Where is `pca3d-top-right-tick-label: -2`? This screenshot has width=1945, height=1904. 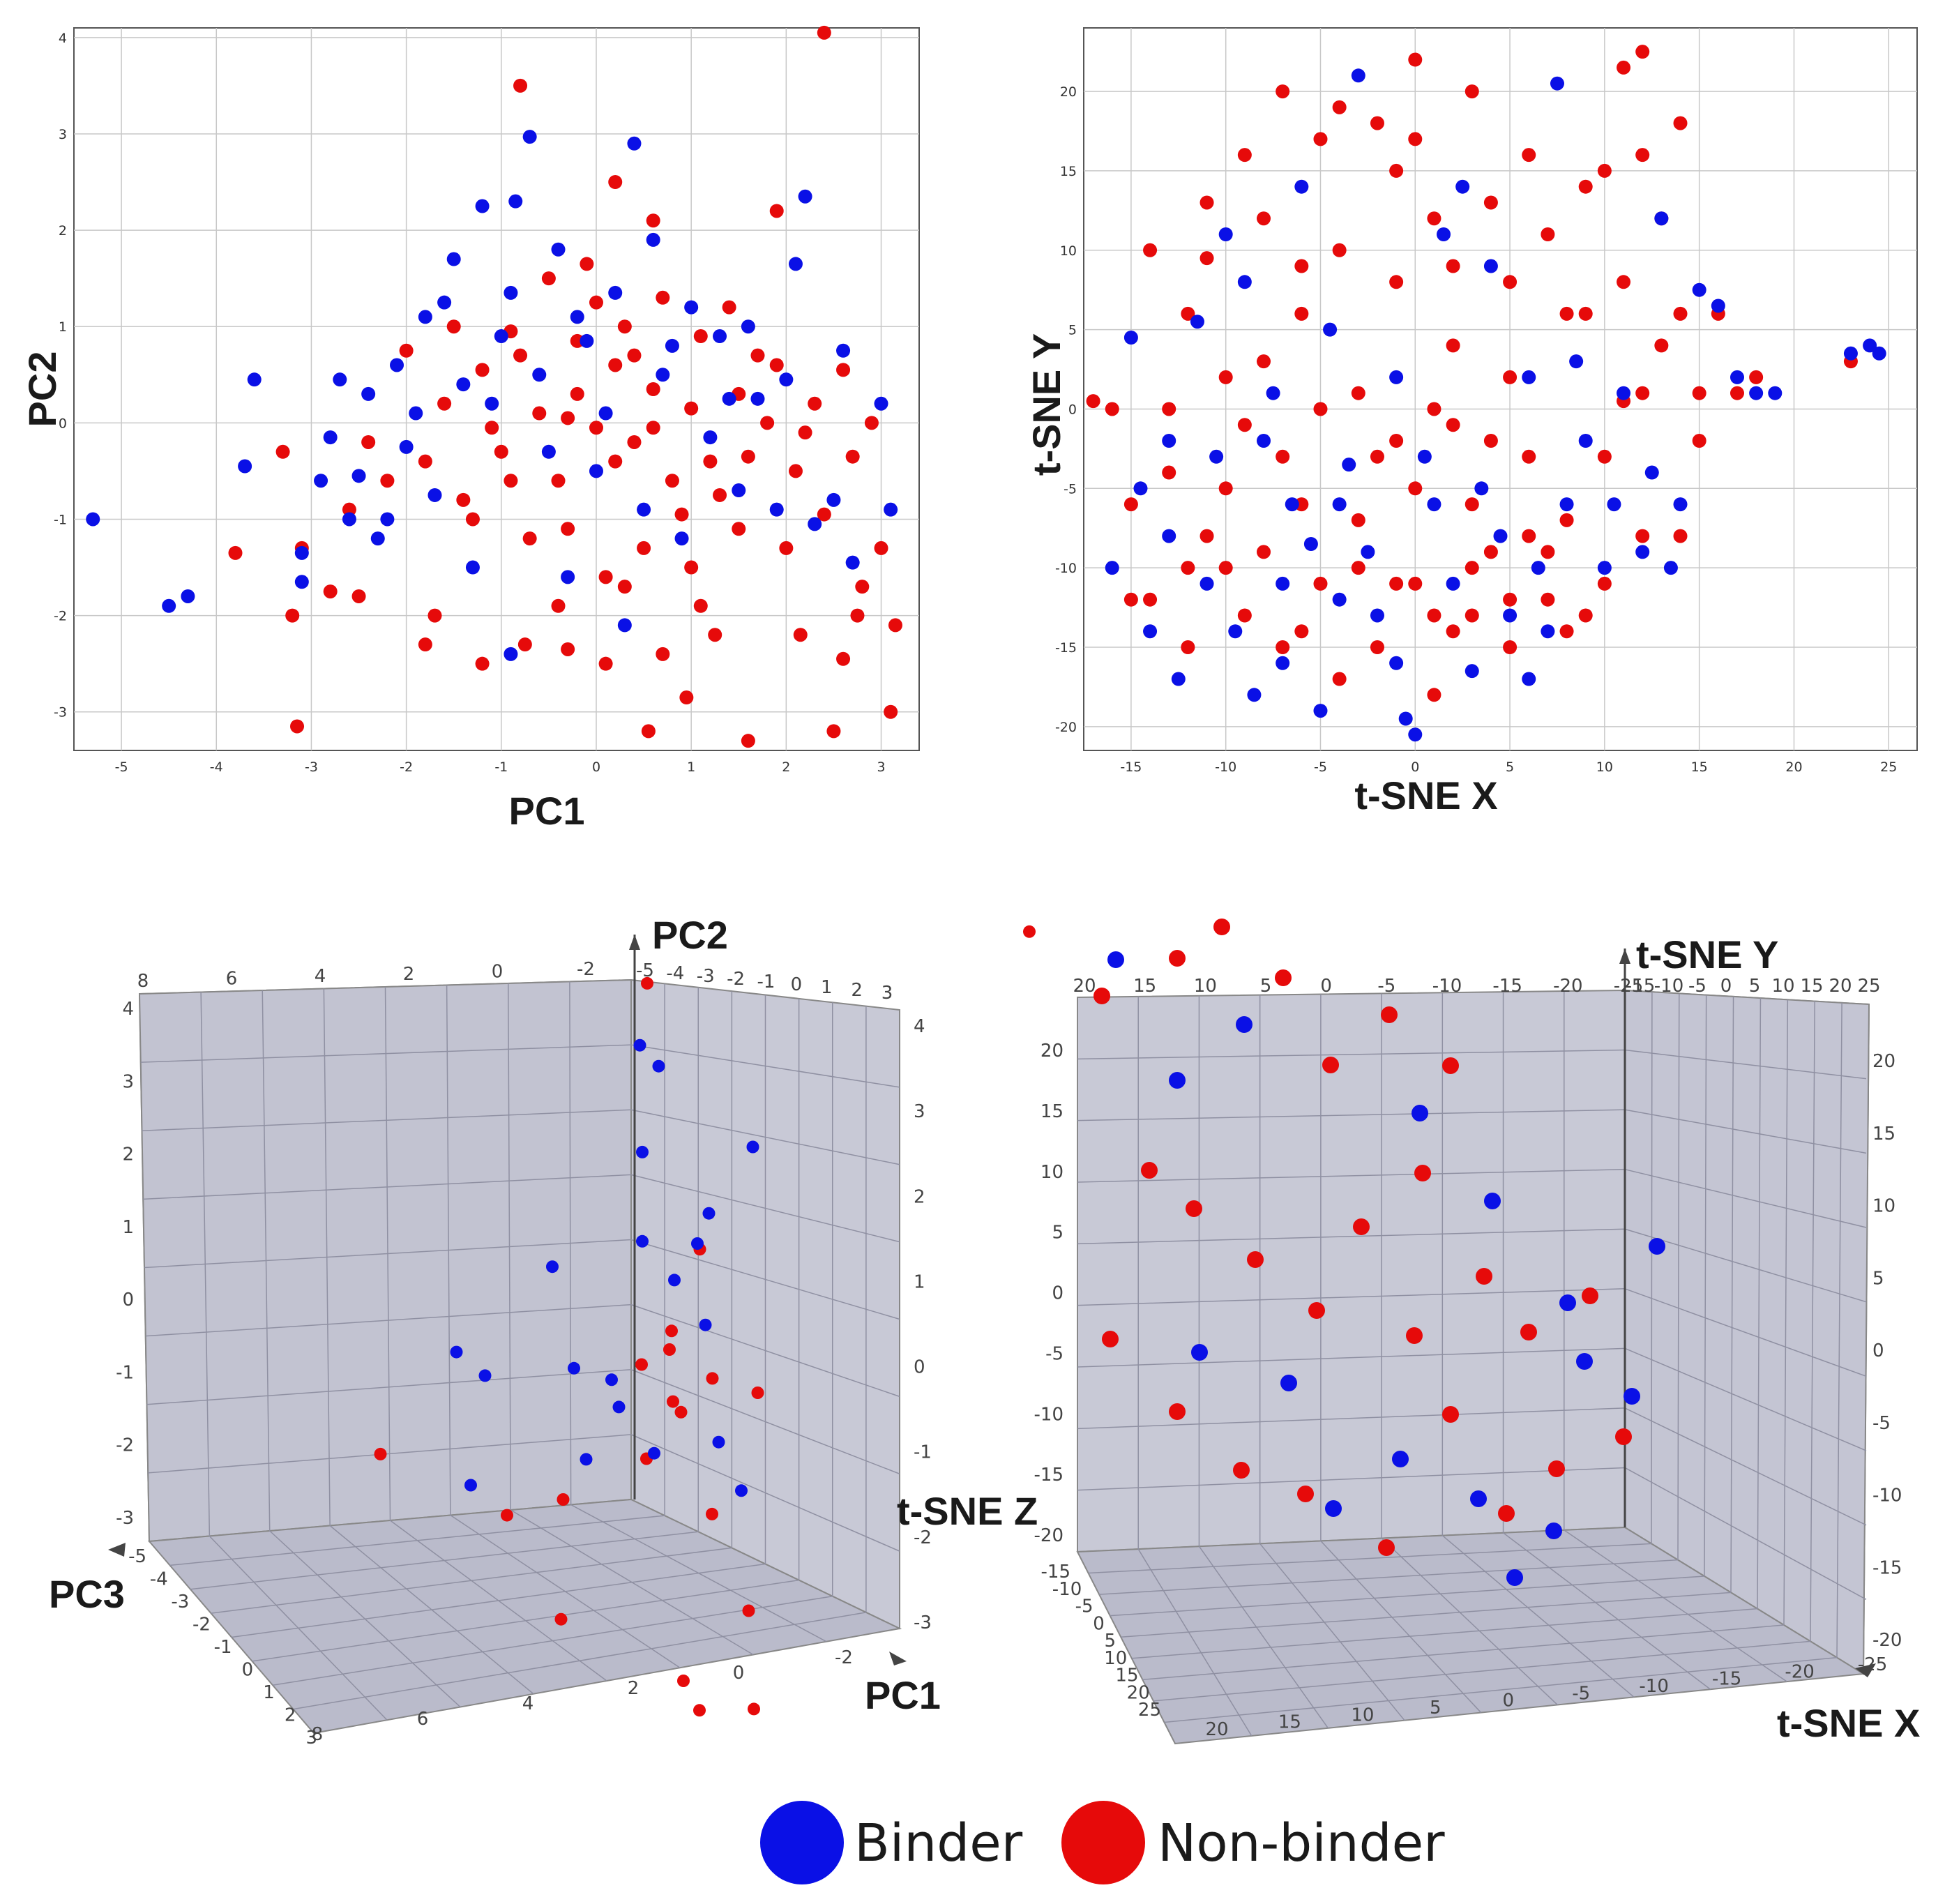
pca3d-top-right-tick-label: -2 is located at coordinates (736, 979).